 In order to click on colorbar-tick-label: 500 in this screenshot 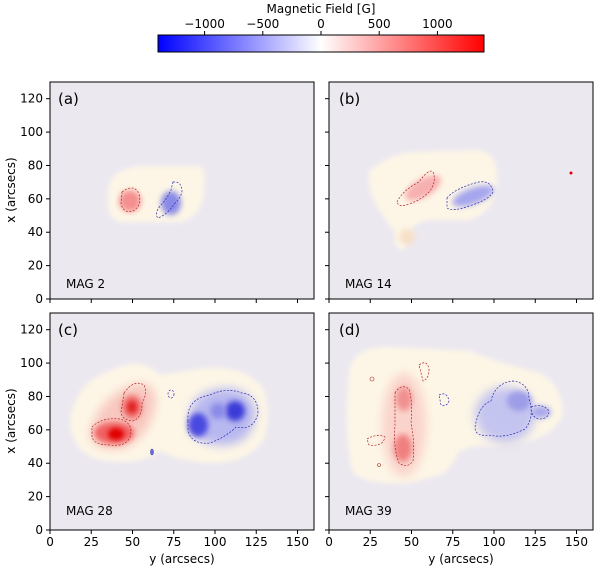, I will do `click(379, 24)`.